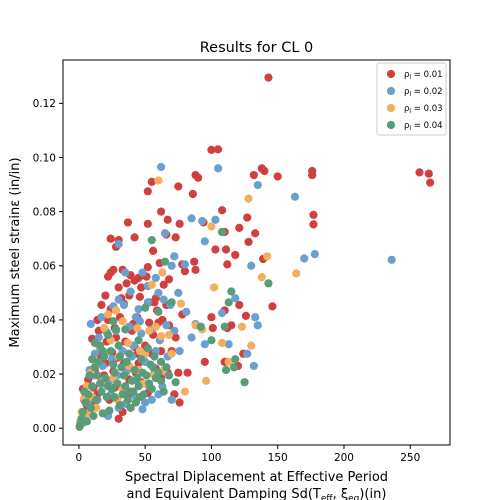 The image size is (500, 500). Describe the element at coordinates (211, 458) in the screenshot. I see `x-tick-label: 100` at that location.